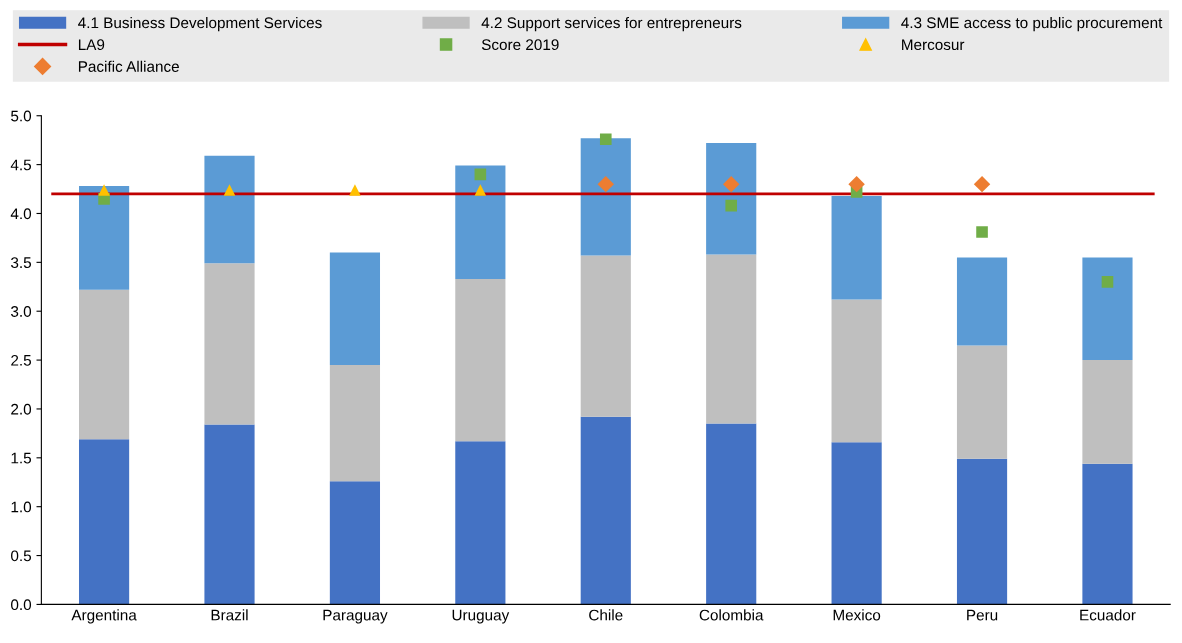  Describe the element at coordinates (21, 116) in the screenshot. I see `y-tick-label: 5.0` at that location.